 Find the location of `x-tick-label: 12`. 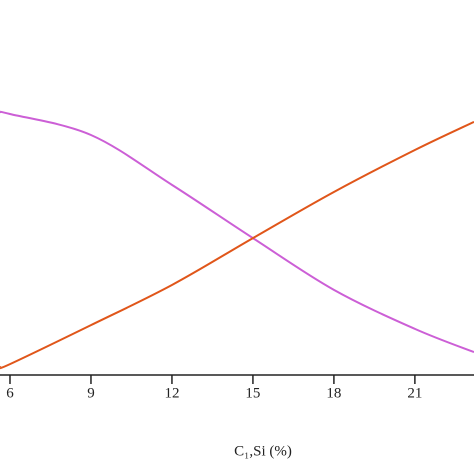

x-tick-label: 12 is located at coordinates (171, 393).